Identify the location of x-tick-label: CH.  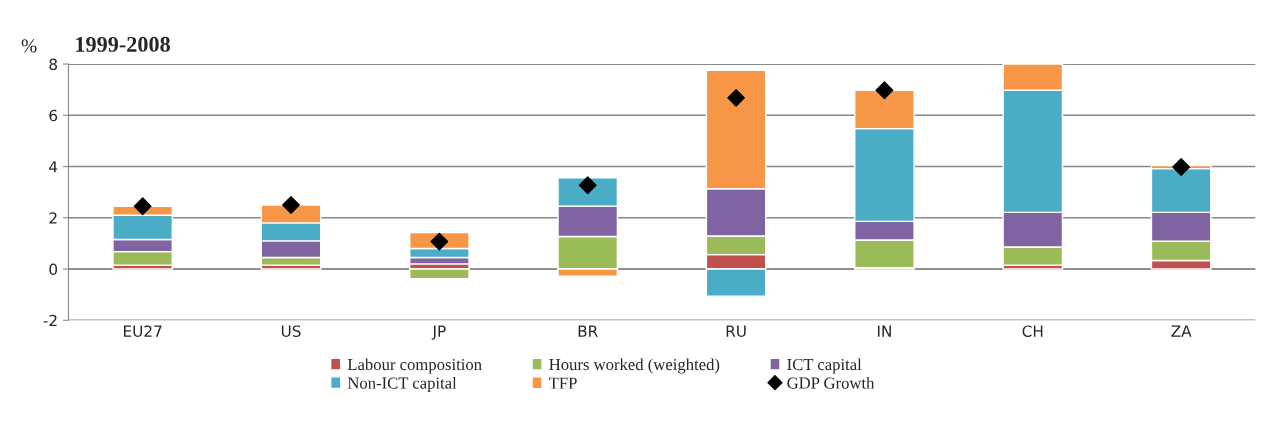
(1032, 331).